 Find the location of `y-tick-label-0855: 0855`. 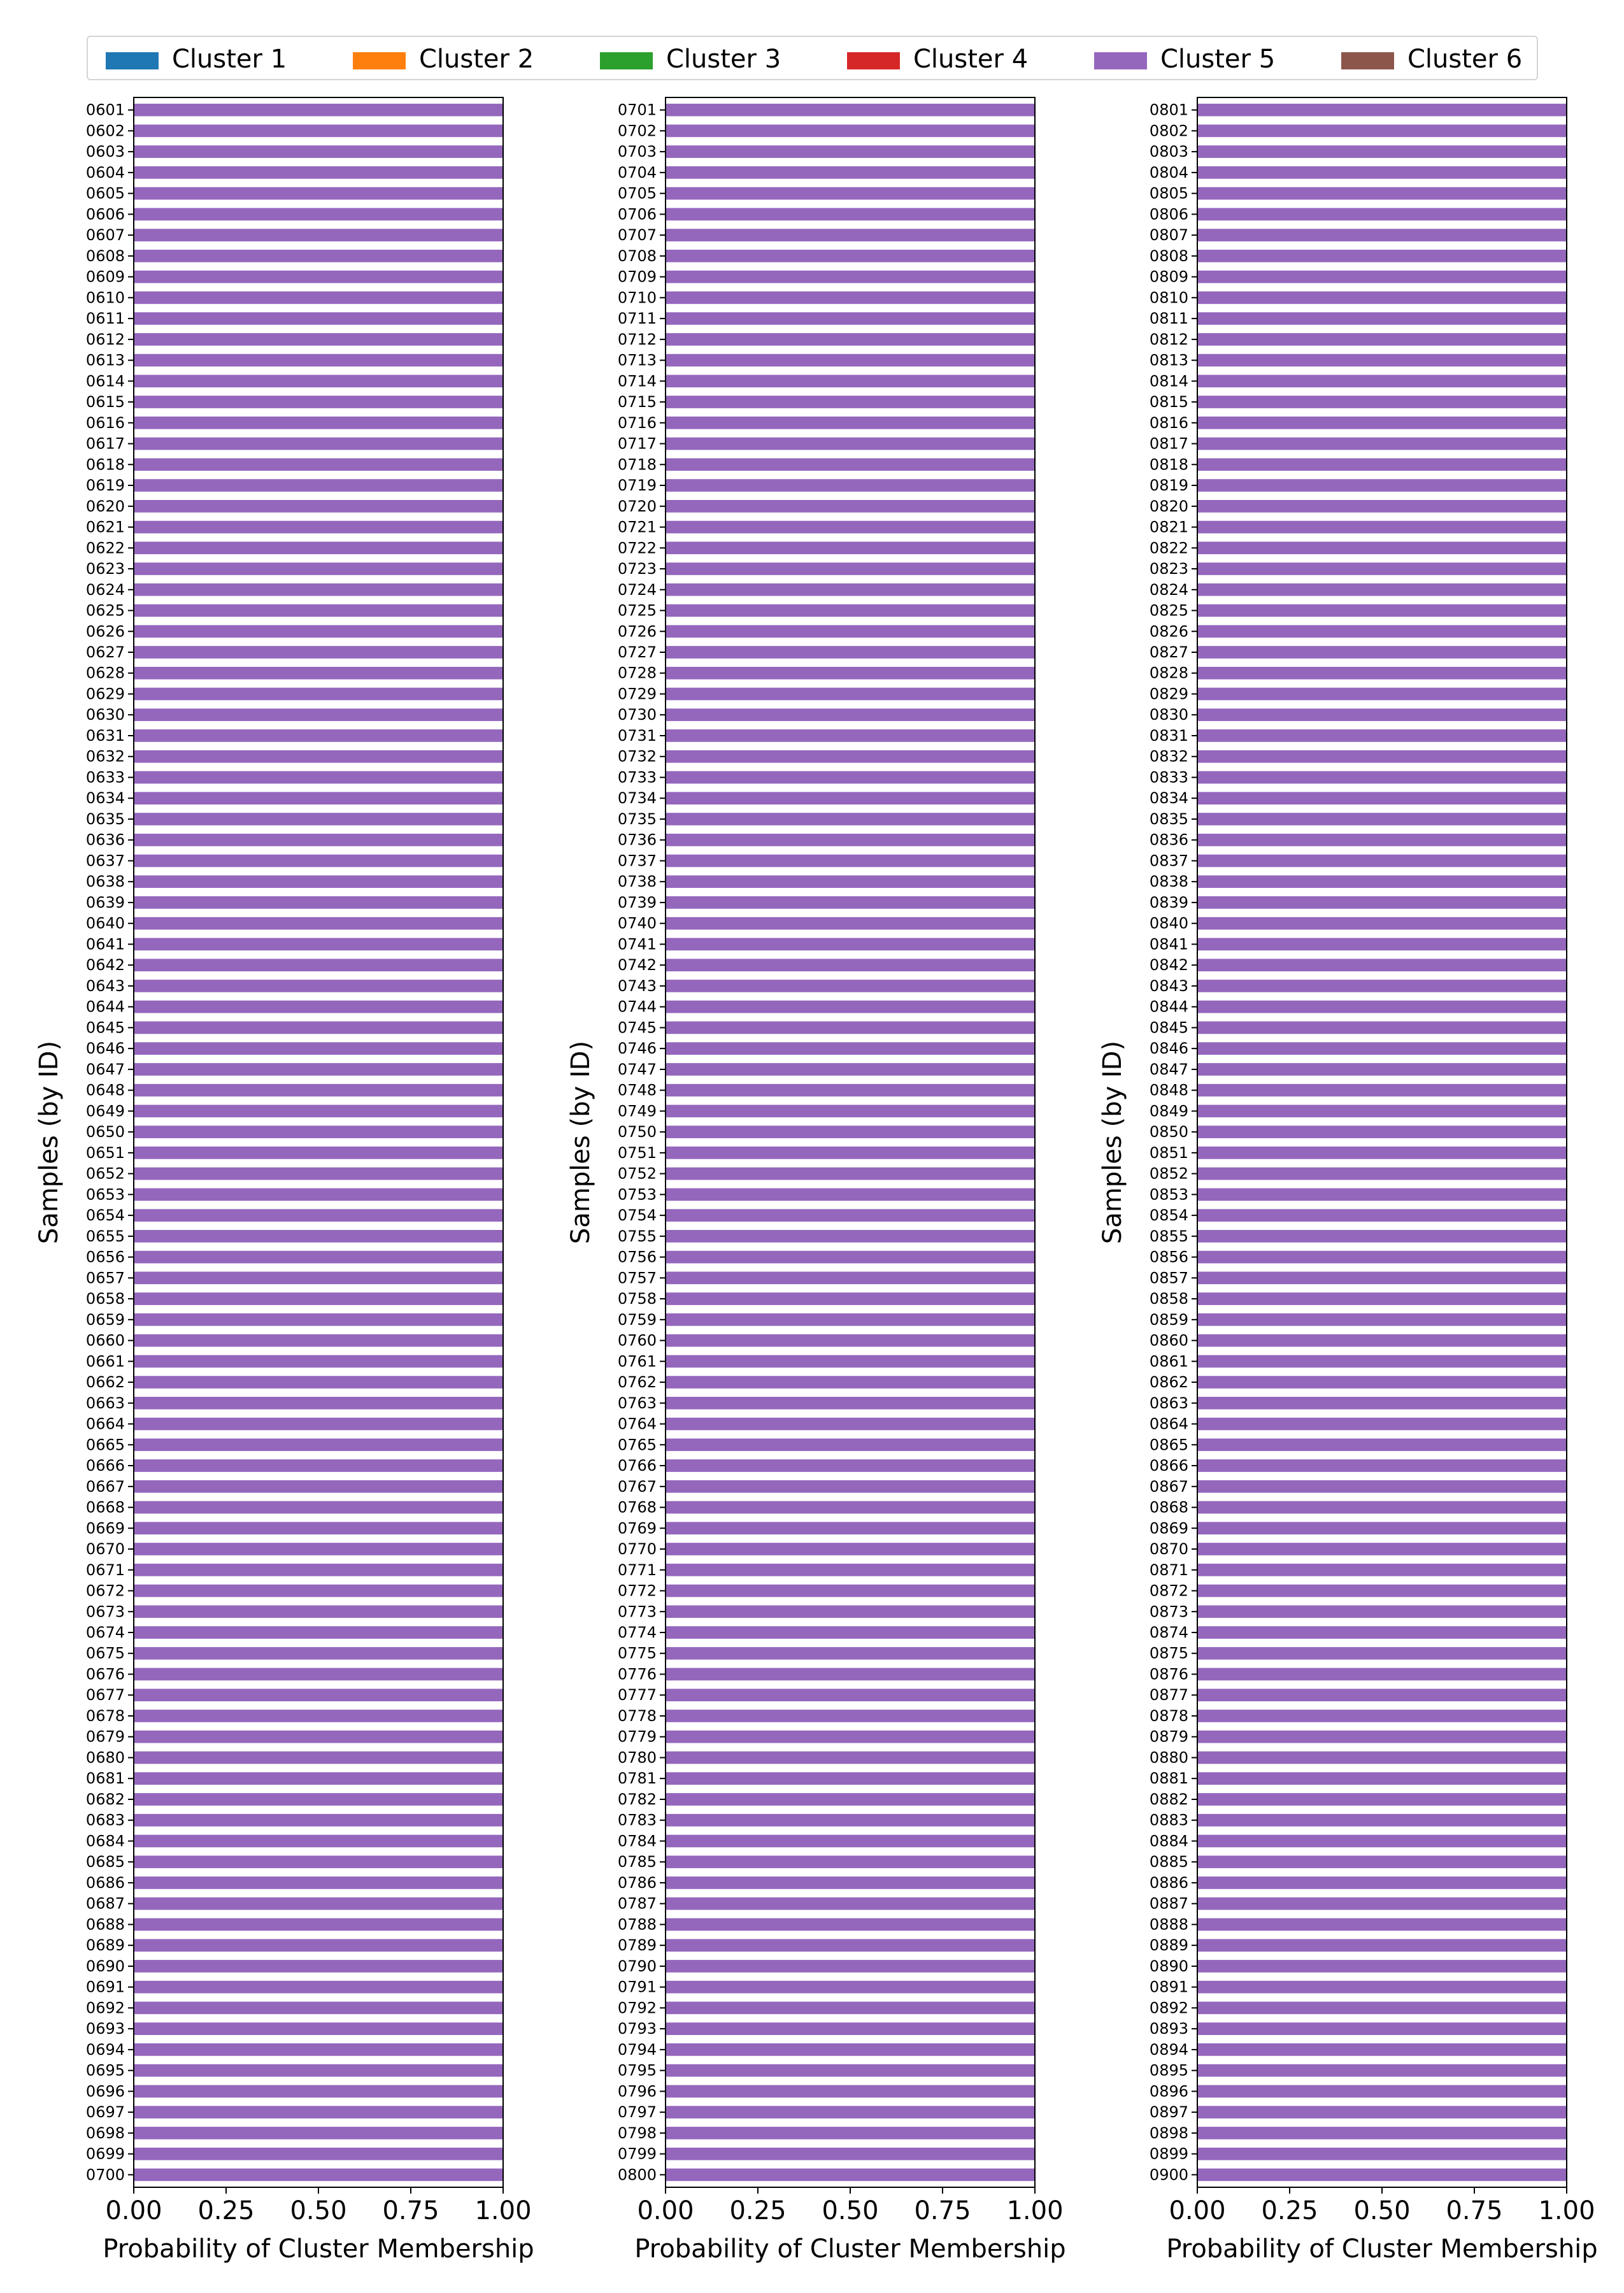

y-tick-label-0855: 0855 is located at coordinates (1169, 1236).